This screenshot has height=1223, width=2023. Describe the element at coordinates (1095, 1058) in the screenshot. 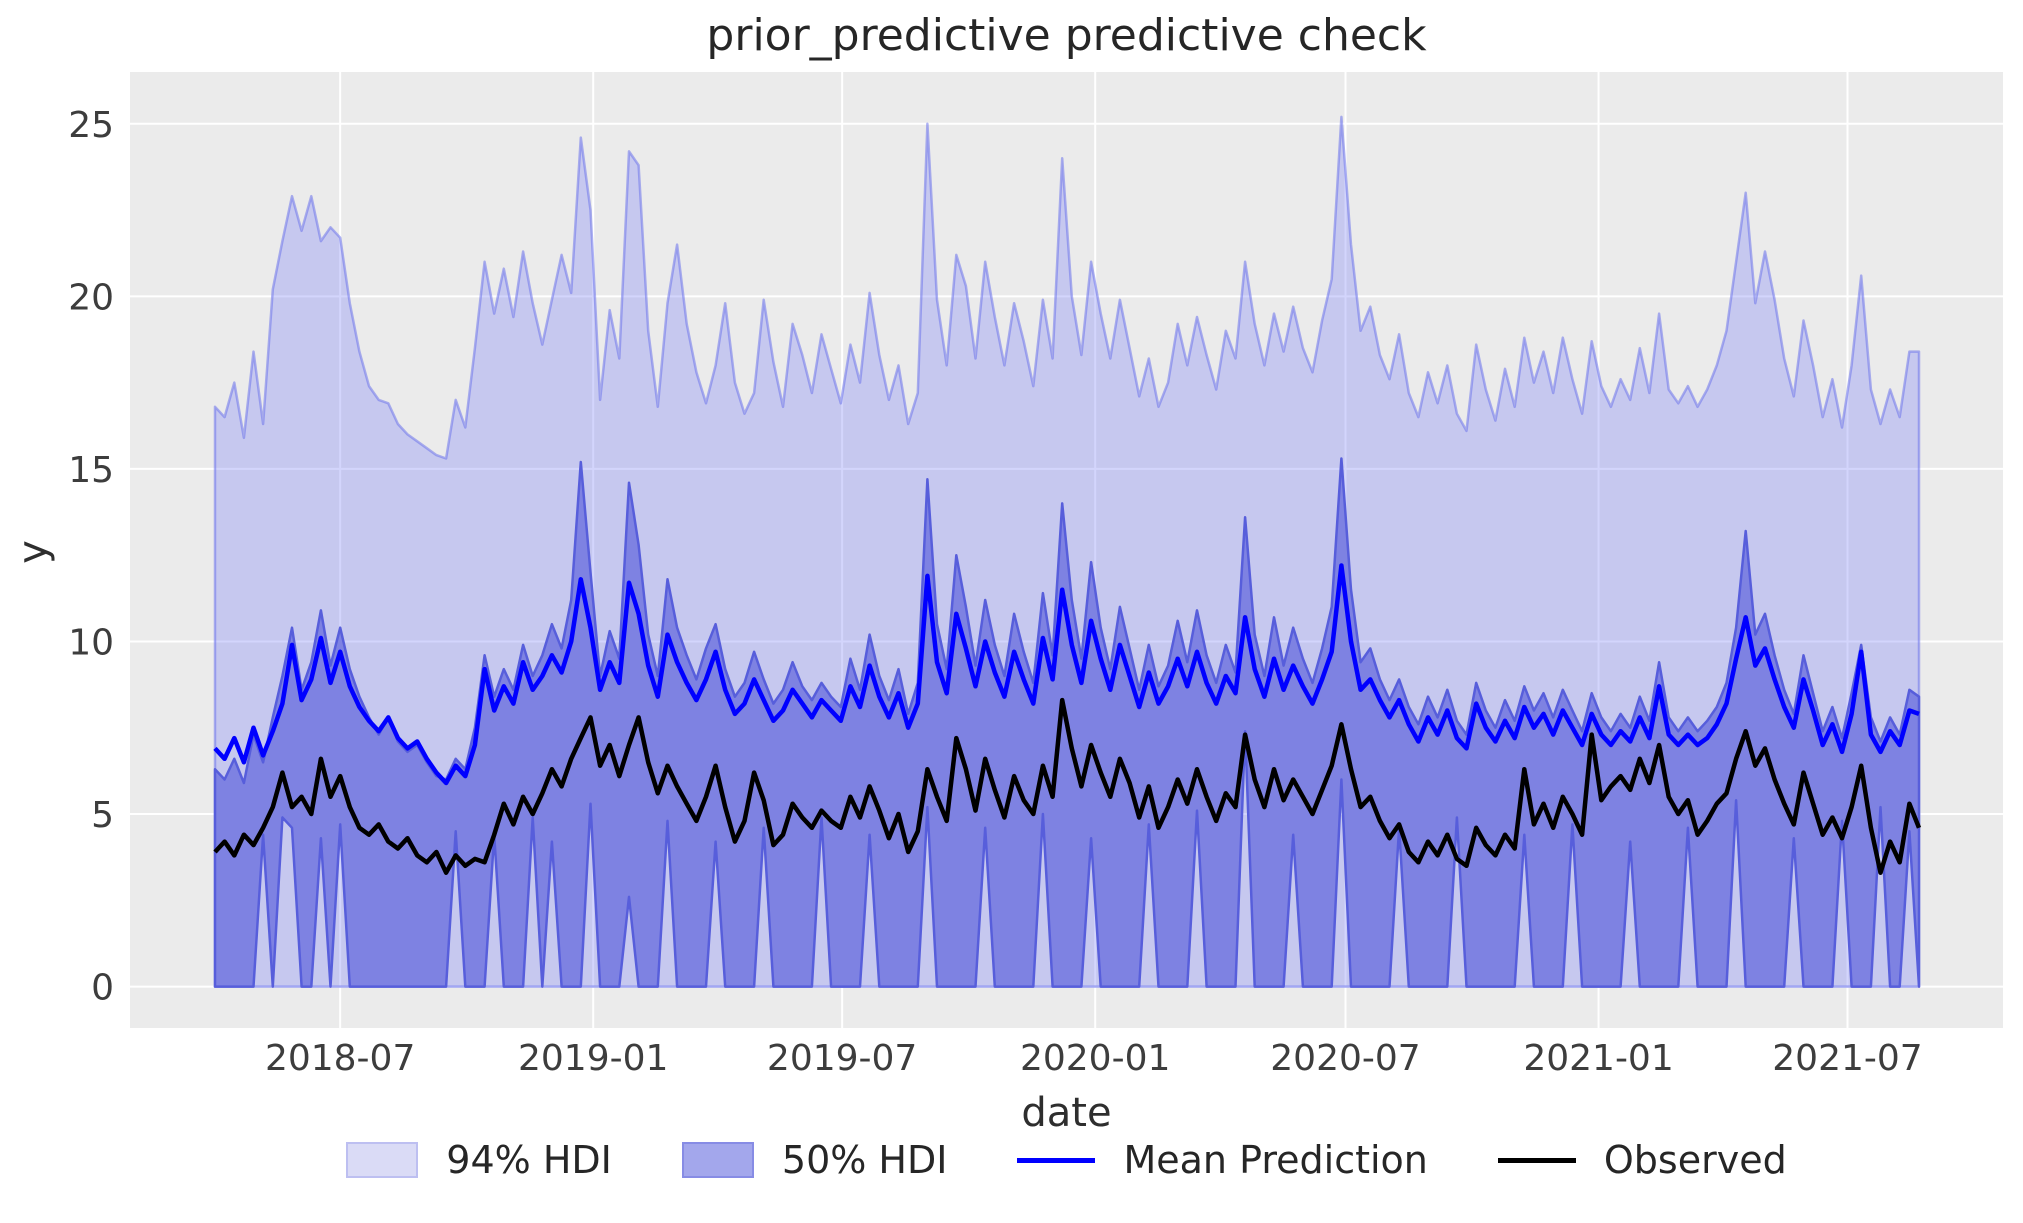

I see `x-tick-label: 2020-01` at that location.